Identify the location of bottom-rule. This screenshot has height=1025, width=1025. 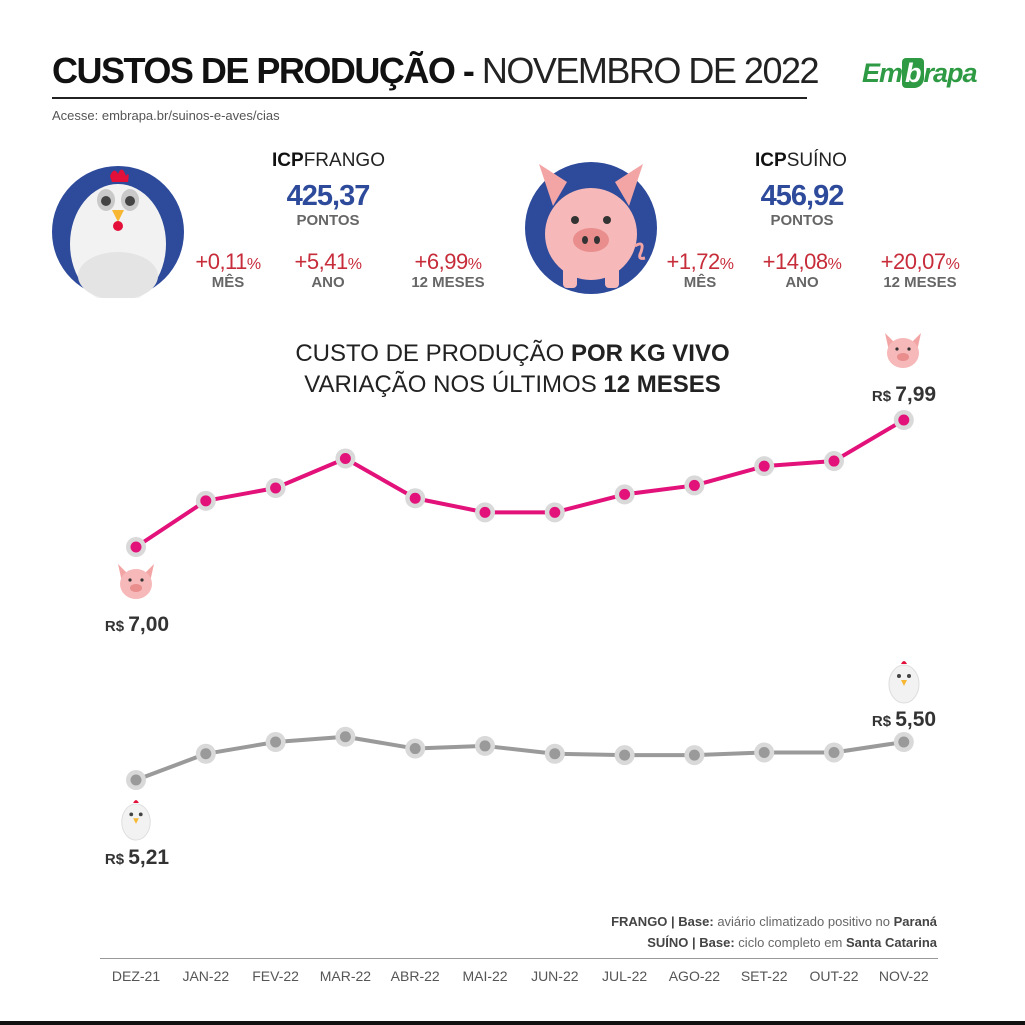
(512, 1023).